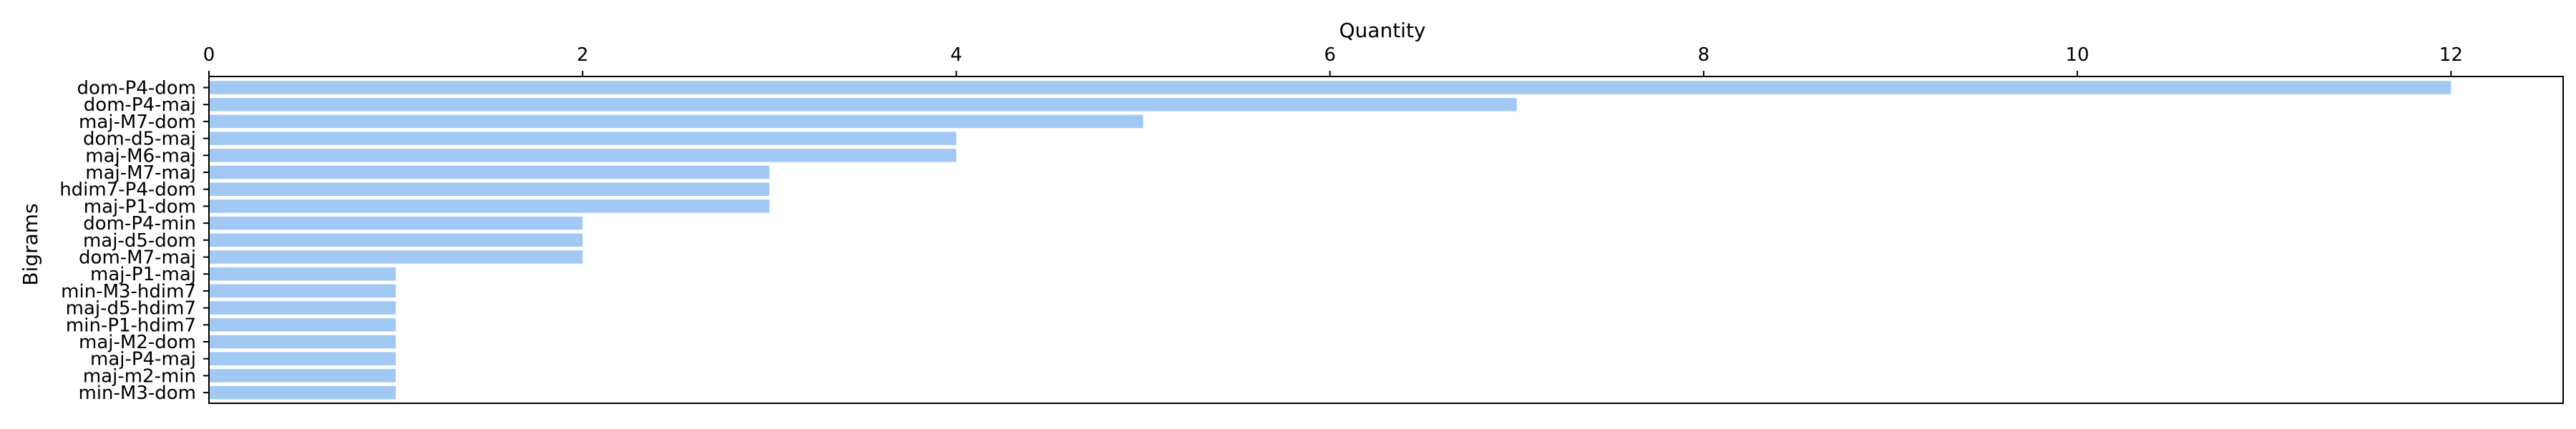  What do you see at coordinates (2451, 55) in the screenshot?
I see `x-tick-label: 12` at bounding box center [2451, 55].